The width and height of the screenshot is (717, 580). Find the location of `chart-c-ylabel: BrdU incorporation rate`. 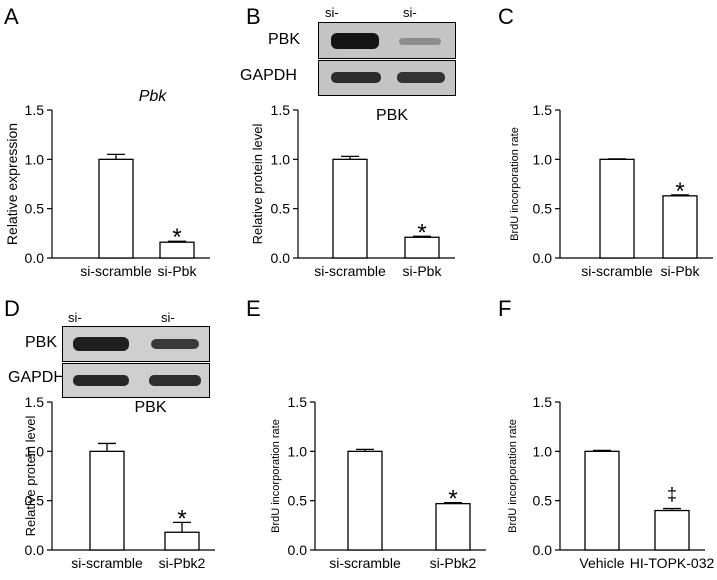

chart-c-ylabel: BrdU incorporation rate is located at coordinates (515, 184).